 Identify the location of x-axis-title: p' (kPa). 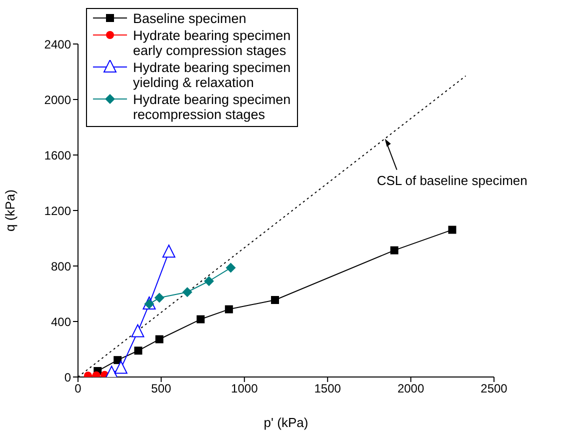
(286, 422).